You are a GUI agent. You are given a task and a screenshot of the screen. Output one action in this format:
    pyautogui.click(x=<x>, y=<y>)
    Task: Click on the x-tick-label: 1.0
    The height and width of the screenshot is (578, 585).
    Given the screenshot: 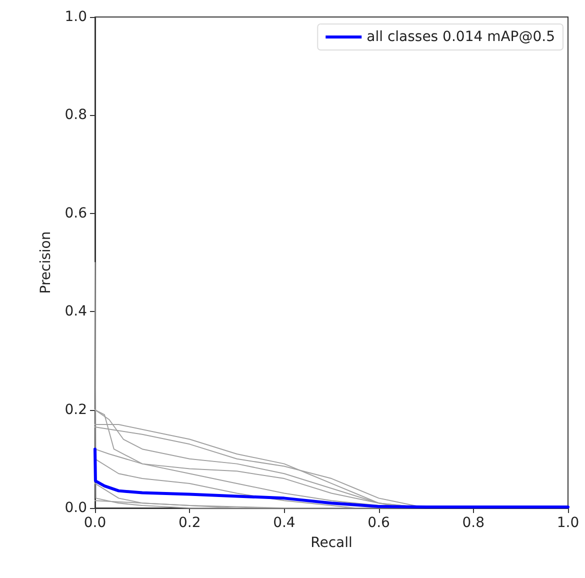 What is the action you would take?
    pyautogui.click(x=568, y=523)
    